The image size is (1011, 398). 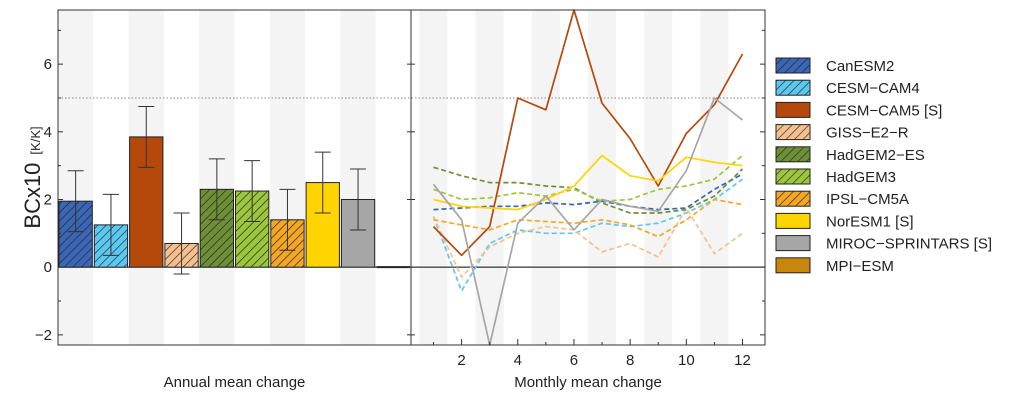 What do you see at coordinates (48, 64) in the screenshot?
I see `y-tick-label: 6` at bounding box center [48, 64].